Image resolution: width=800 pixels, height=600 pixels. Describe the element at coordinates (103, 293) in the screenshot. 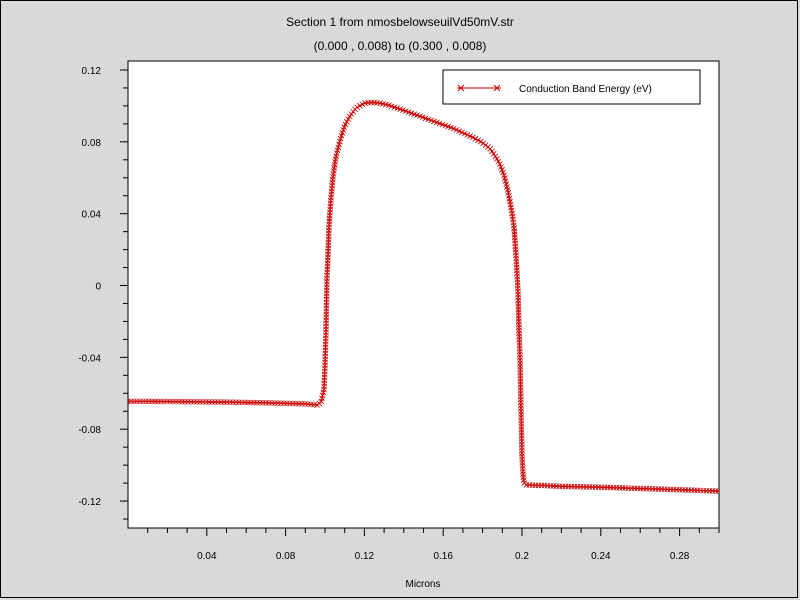

I see `y-axis: 0.12 0.08 0.04 0 -0.04 -0.08 -0.12` at that location.